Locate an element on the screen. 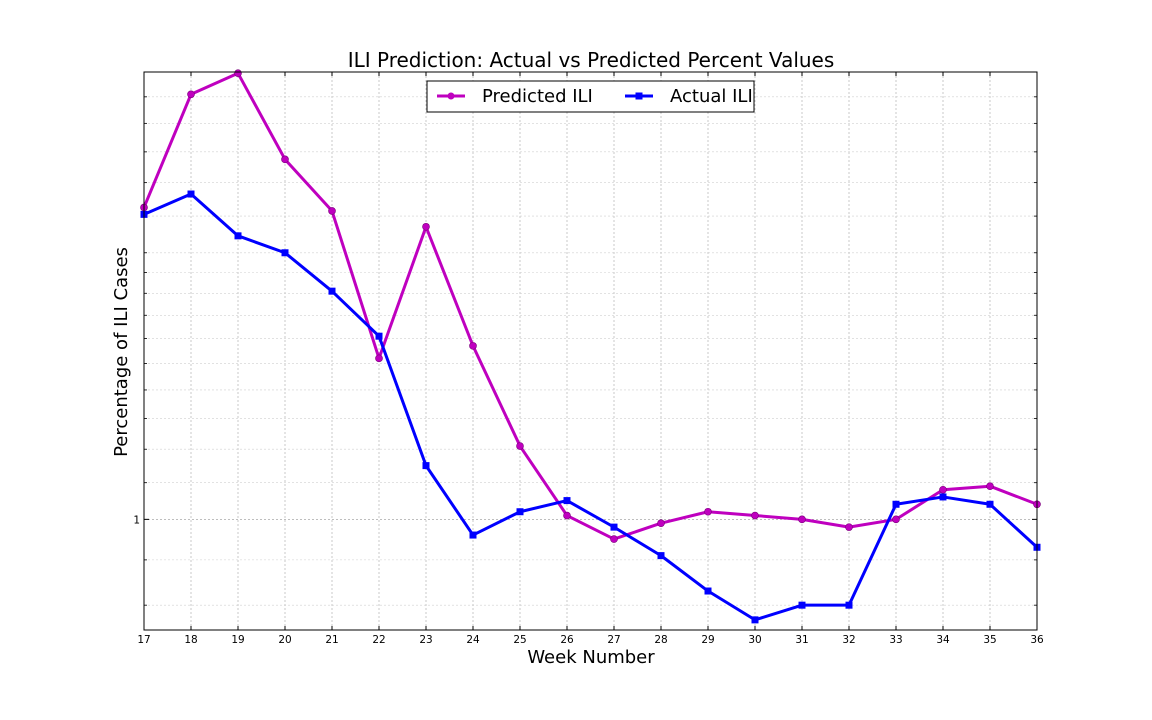 The width and height of the screenshot is (1152, 720). x-tick-label: 20 is located at coordinates (284, 640).